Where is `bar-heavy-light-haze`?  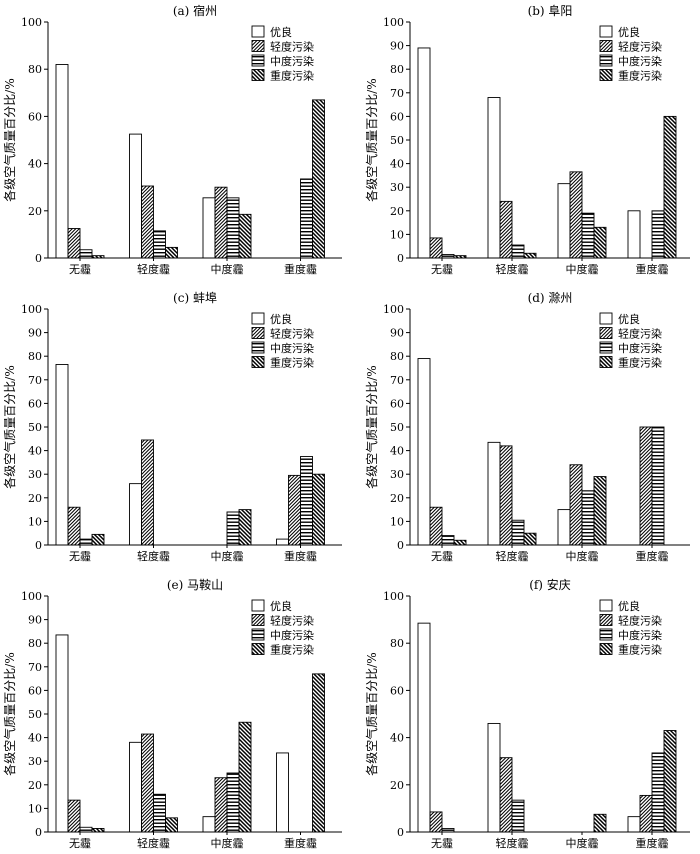 bar-heavy-light-haze is located at coordinates (530, 255).